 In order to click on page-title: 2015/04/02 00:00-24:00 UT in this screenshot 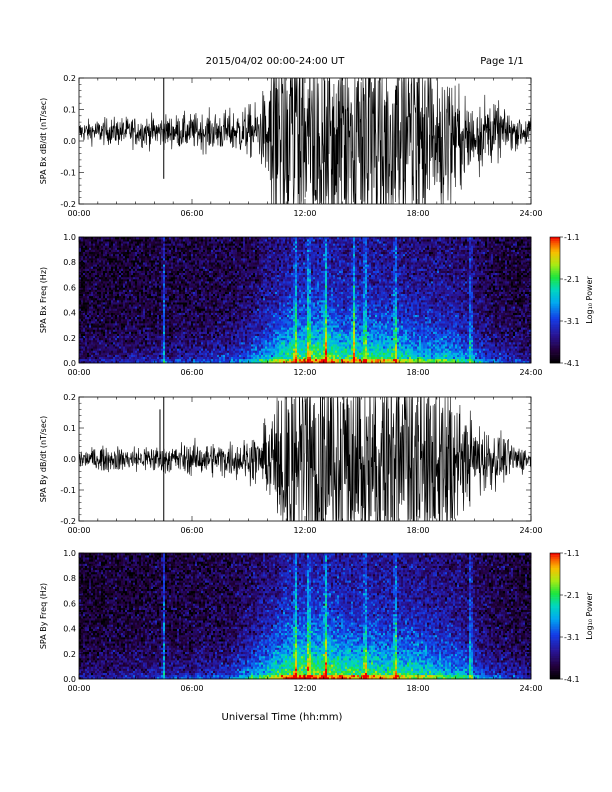, I will do `click(276, 61)`.